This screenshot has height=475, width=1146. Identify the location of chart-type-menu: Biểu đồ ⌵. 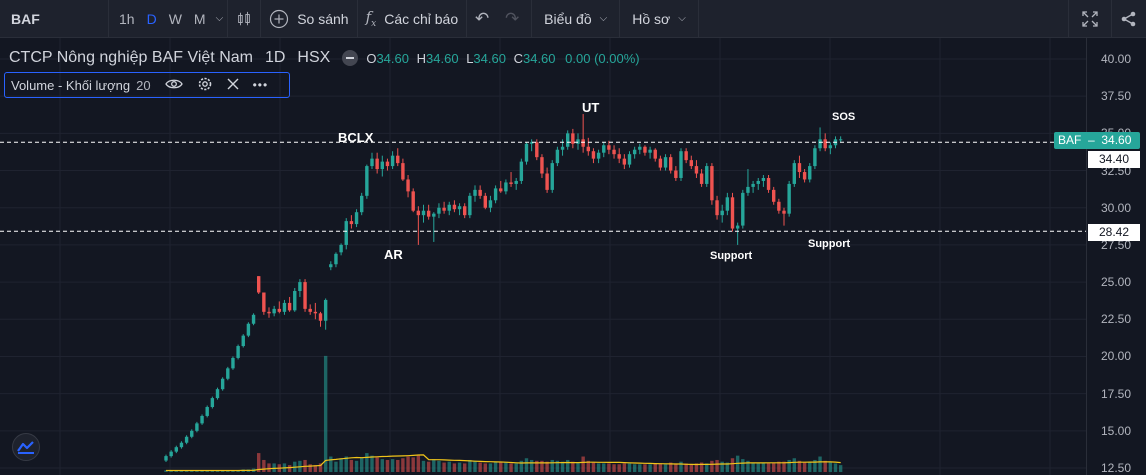
(575, 19).